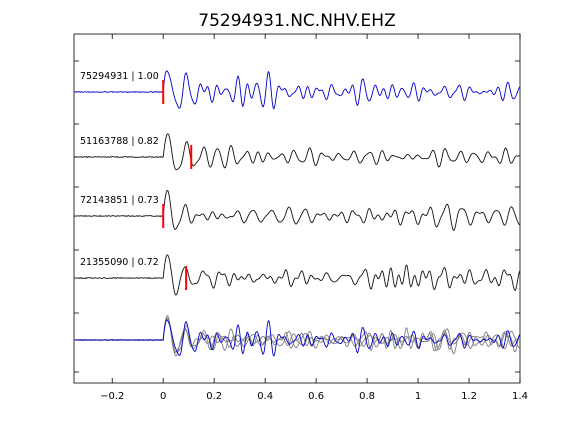 This screenshot has width=576, height=432. What do you see at coordinates (296, 21) in the screenshot?
I see `chart-title: 75294931.NC.NHV.EHZ` at bounding box center [296, 21].